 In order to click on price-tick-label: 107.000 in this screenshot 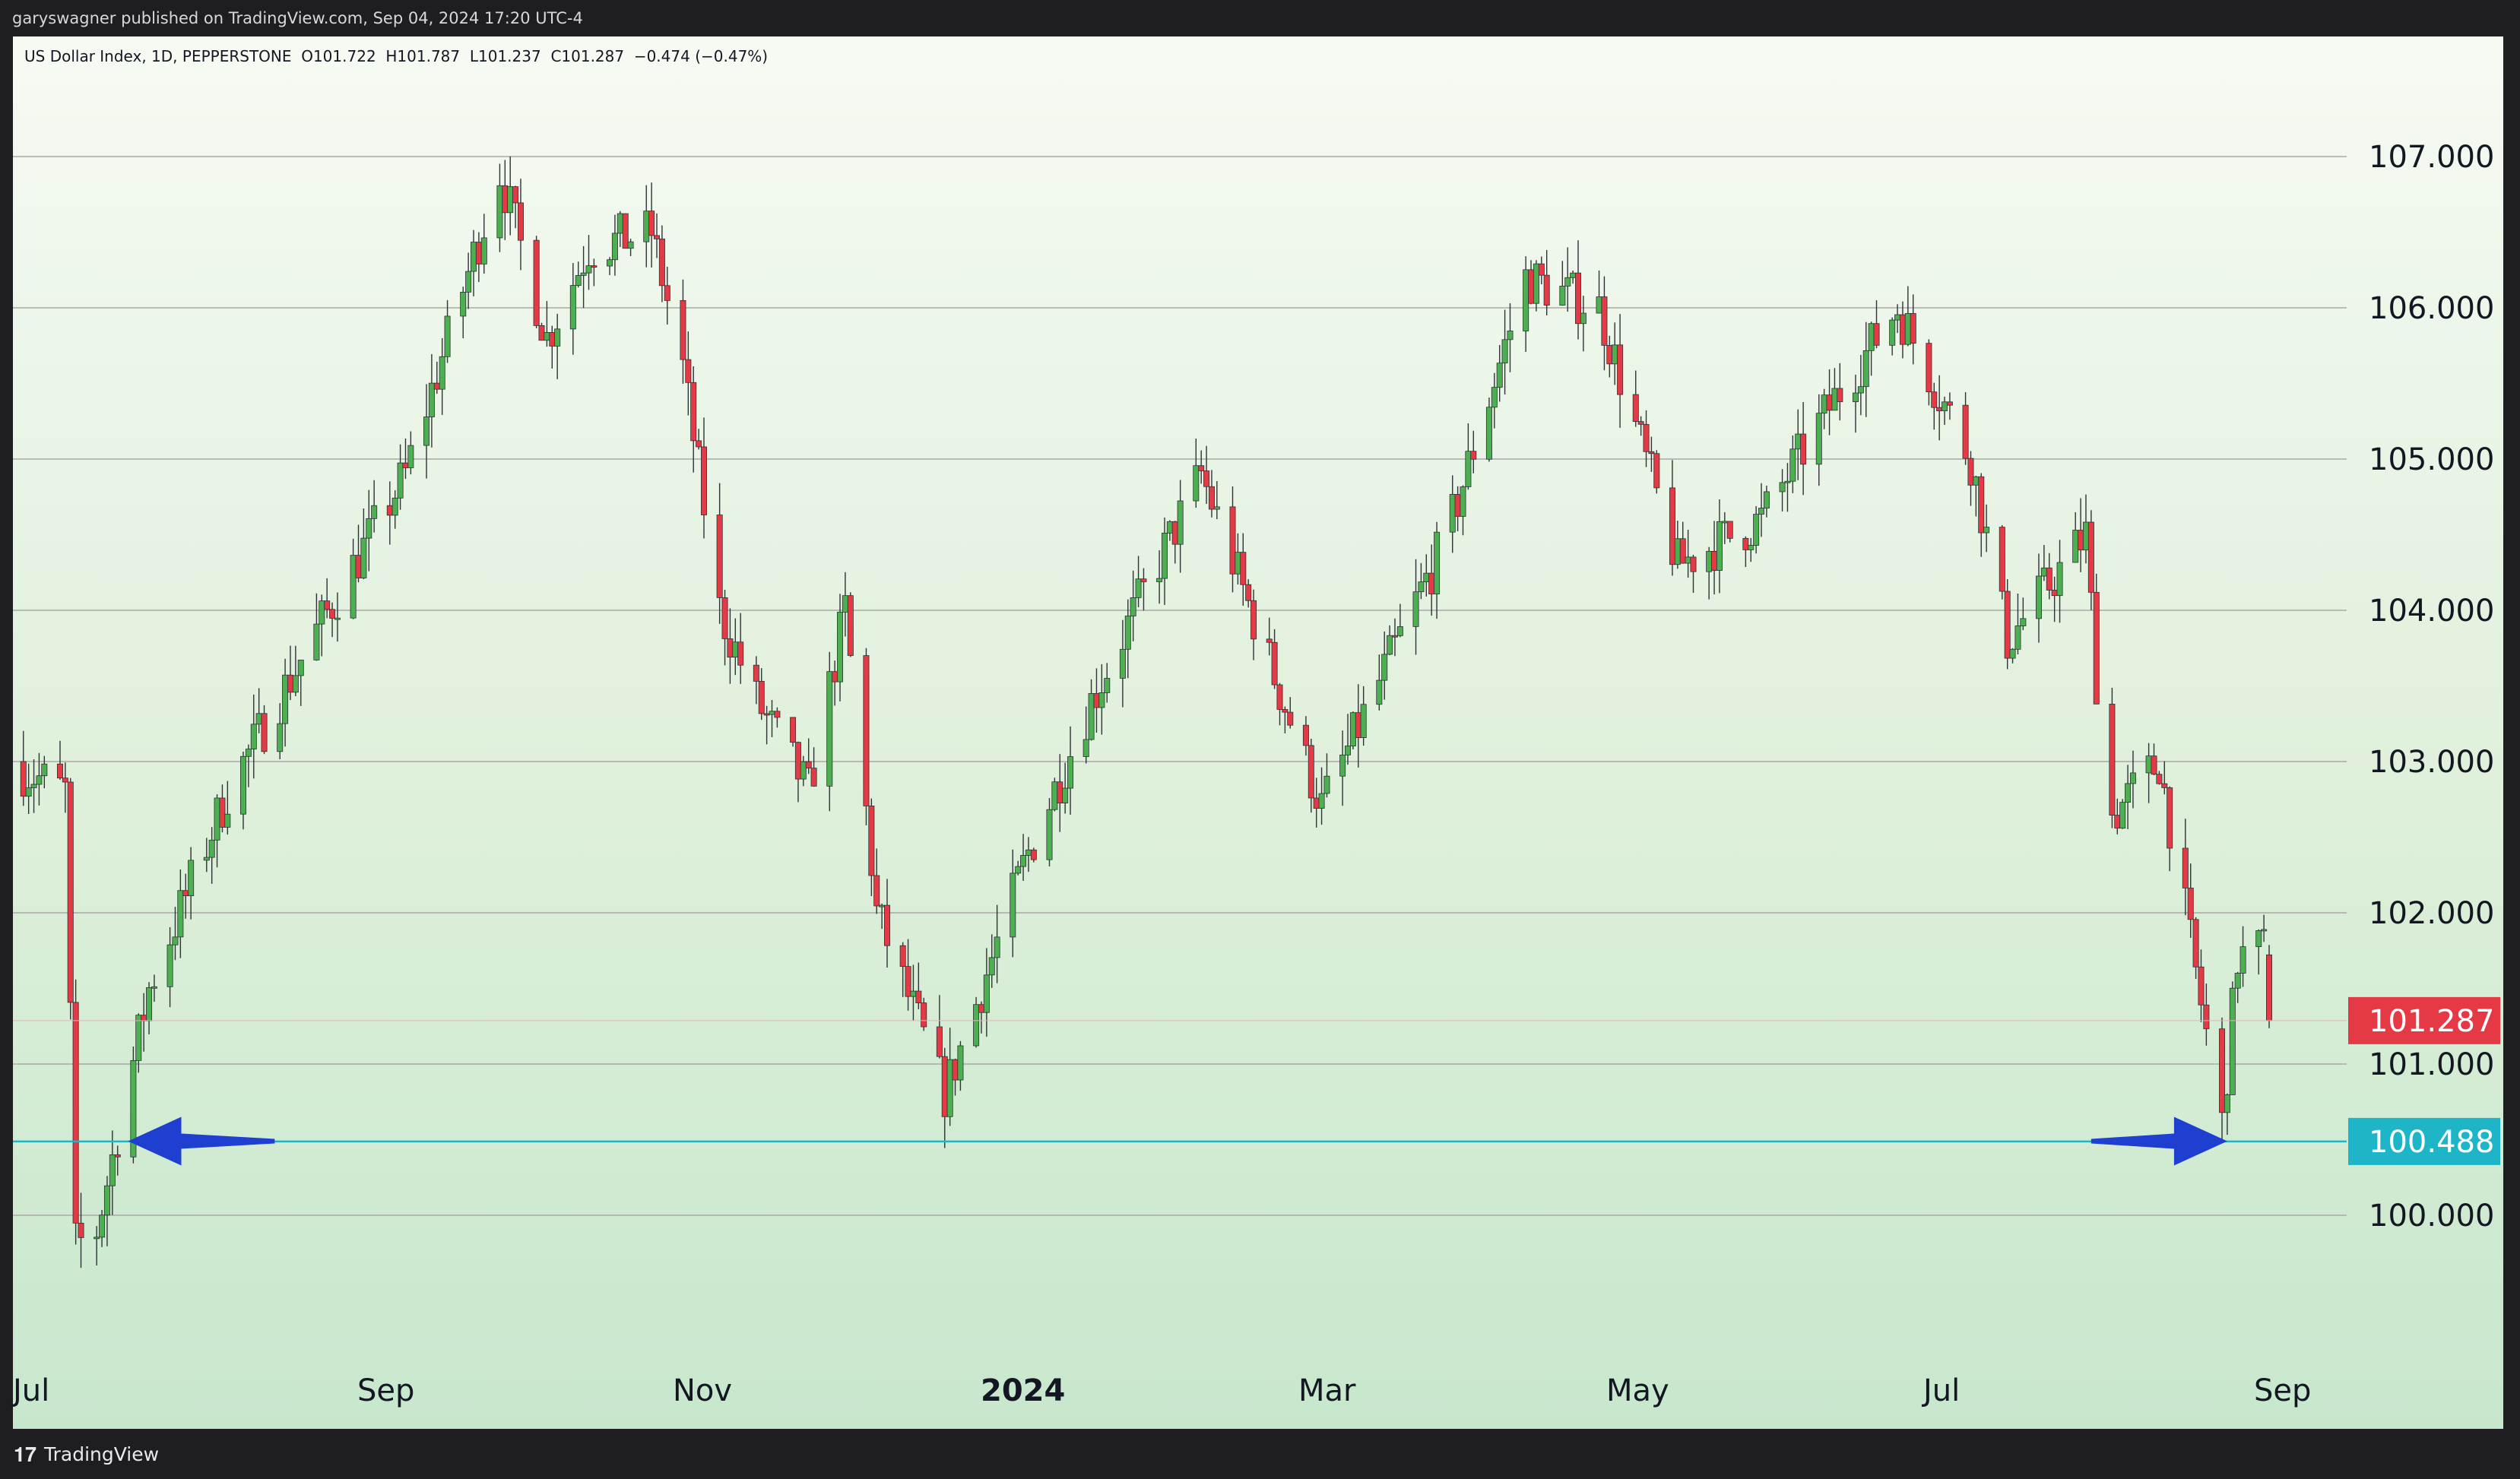, I will do `click(2431, 157)`.